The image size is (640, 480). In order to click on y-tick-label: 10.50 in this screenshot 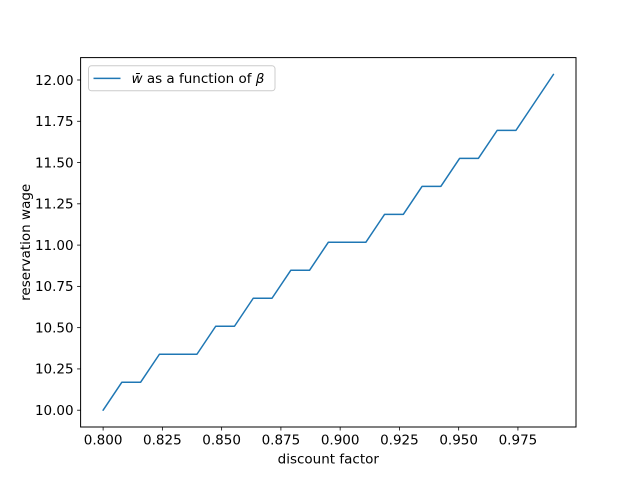, I will do `click(54, 328)`.